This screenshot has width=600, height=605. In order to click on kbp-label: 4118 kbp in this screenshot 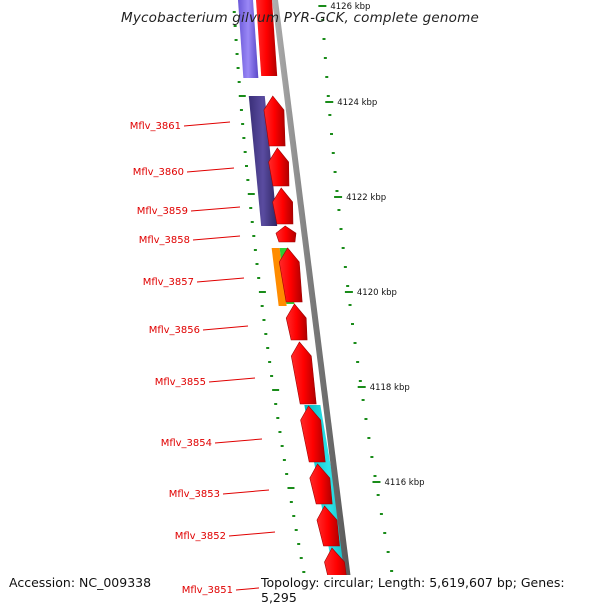, I will do `click(390, 388)`.